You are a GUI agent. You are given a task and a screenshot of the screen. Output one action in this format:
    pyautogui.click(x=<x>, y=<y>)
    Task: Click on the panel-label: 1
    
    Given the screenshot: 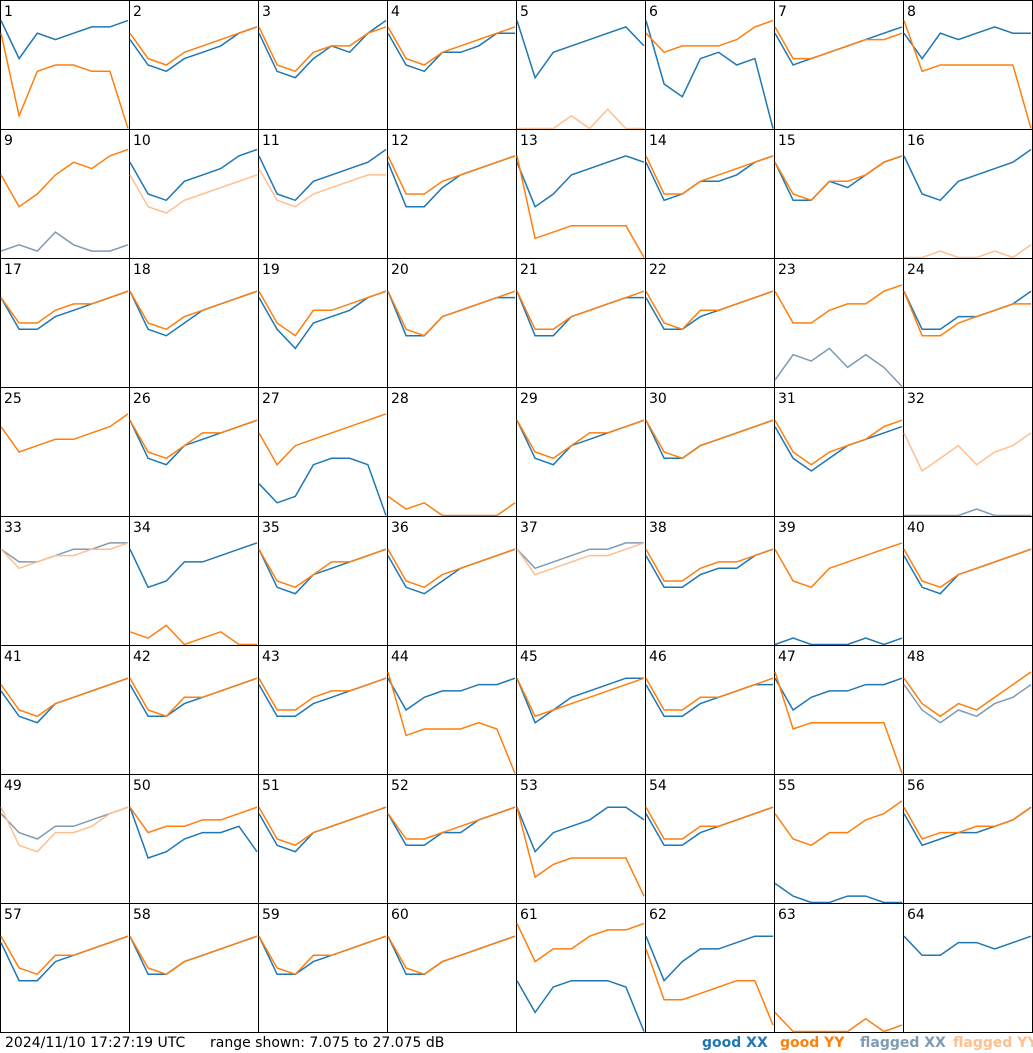 What is the action you would take?
    pyautogui.click(x=8, y=12)
    